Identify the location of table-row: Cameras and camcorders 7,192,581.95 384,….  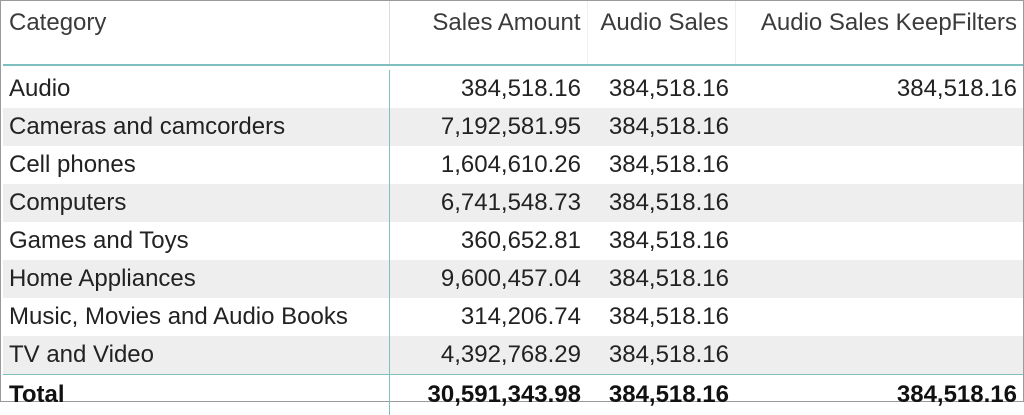
(513, 127).